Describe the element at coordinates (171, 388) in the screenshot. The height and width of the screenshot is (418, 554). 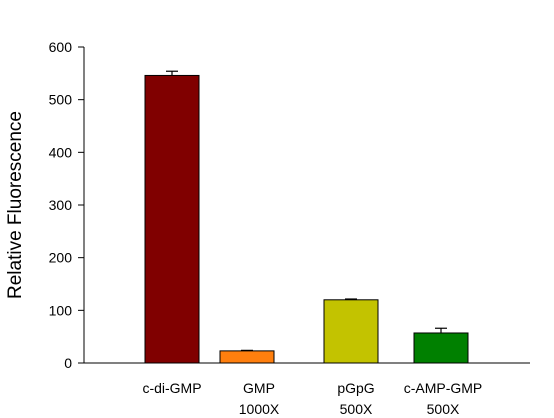
I see `x-category-label: c-di-GMP` at that location.